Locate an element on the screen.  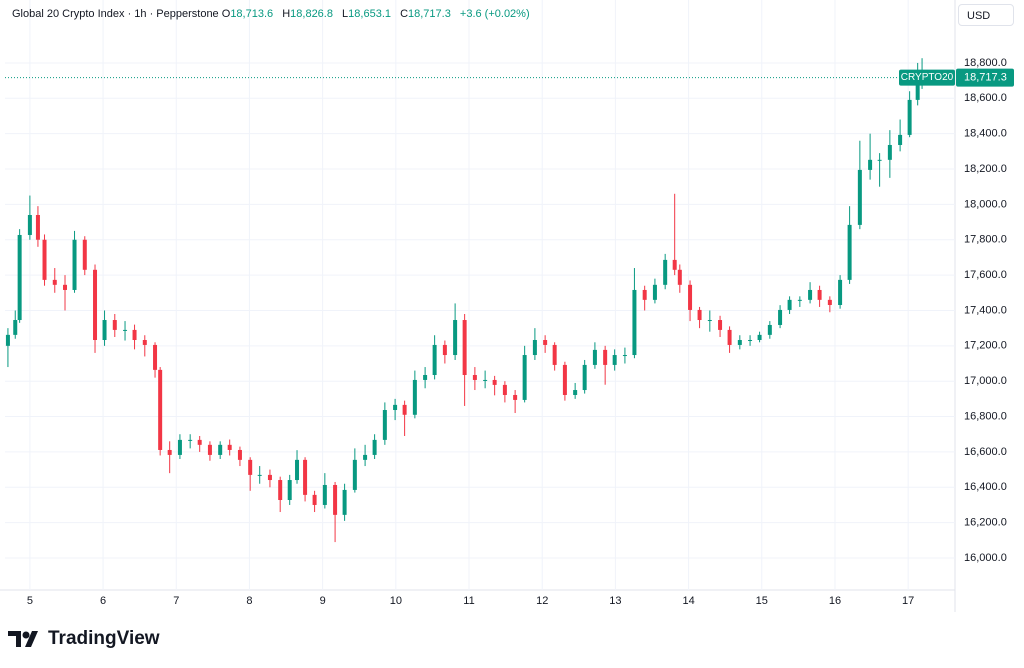
x-tick-label: 14 is located at coordinates (688, 601).